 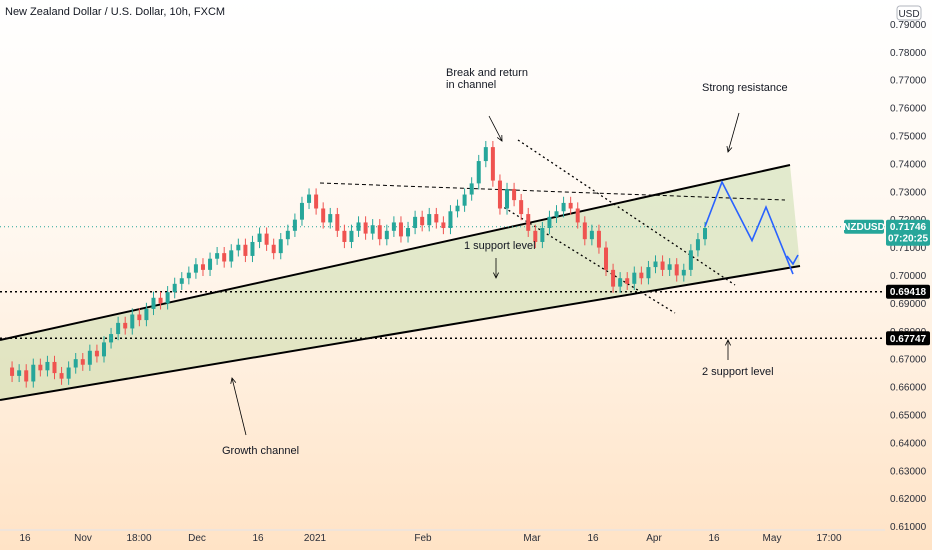 What do you see at coordinates (729, 149) in the screenshot?
I see `strong-resistance-arrow-head` at bounding box center [729, 149].